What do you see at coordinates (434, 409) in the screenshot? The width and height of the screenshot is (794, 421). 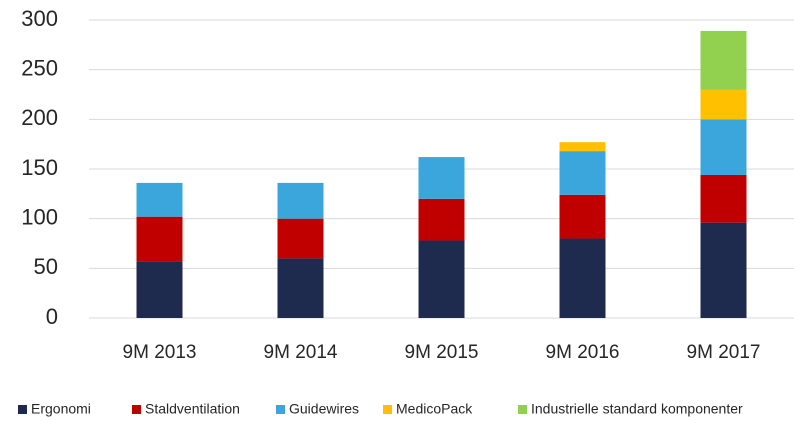 I see `legend-label: MedicoPack` at bounding box center [434, 409].